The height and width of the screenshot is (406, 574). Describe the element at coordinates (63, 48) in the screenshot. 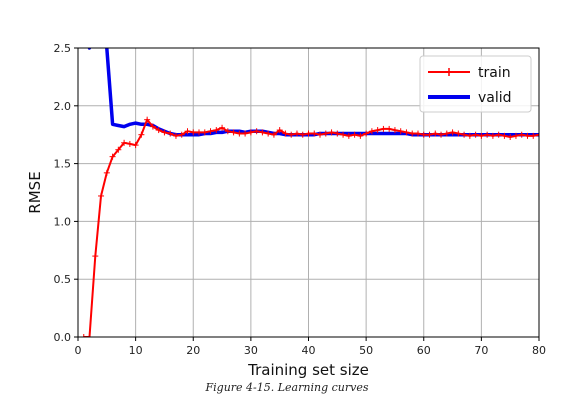

I see `y-tick-label: 2.5` at that location.